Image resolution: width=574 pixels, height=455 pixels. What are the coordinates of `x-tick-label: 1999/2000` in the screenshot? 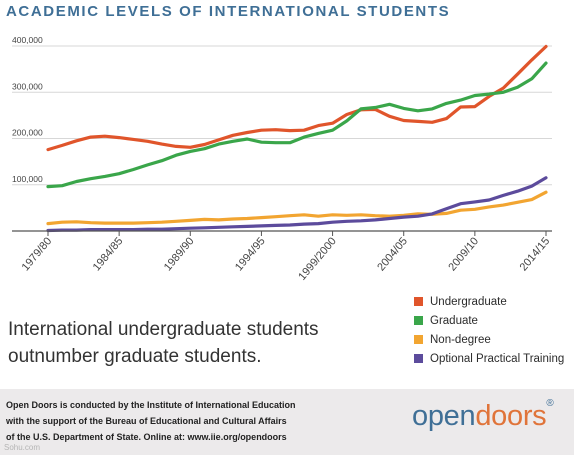 It's located at (317, 259).